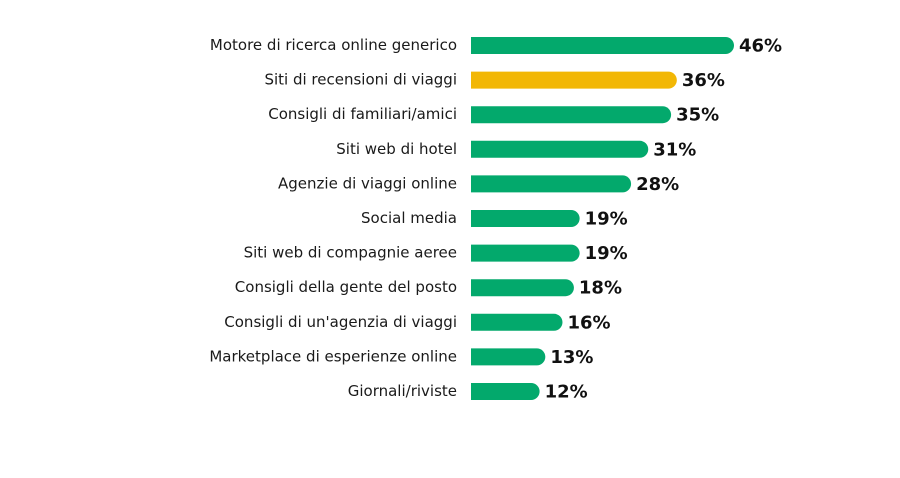 The width and height of the screenshot is (900, 478). I want to click on category-label: Siti web di hotel, so click(396, 149).